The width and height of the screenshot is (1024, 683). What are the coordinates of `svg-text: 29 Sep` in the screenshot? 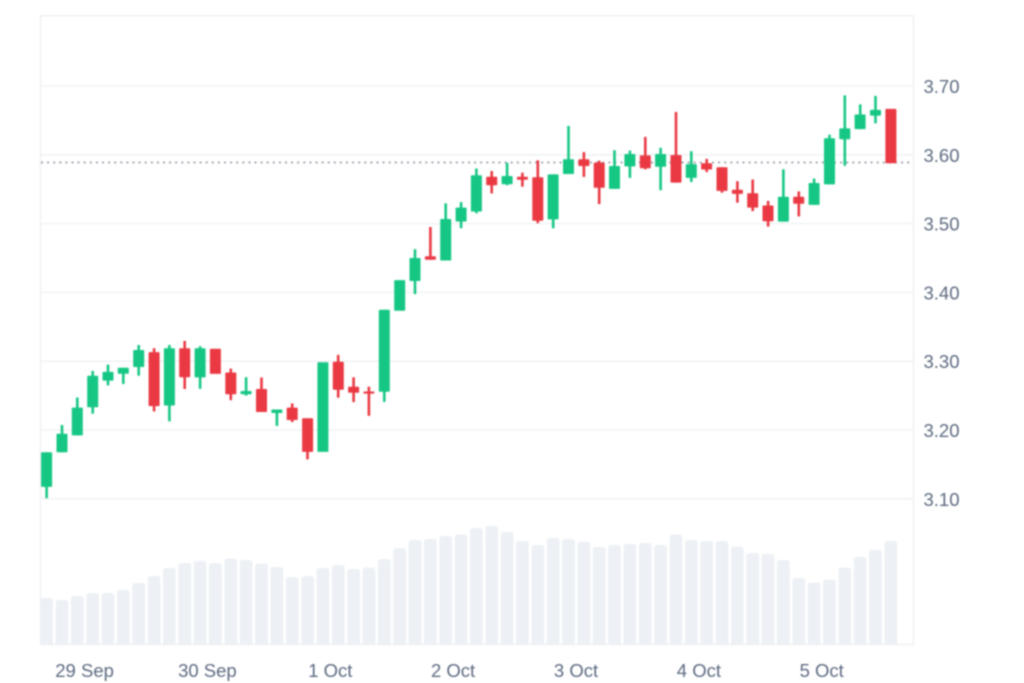 It's located at (84, 670).